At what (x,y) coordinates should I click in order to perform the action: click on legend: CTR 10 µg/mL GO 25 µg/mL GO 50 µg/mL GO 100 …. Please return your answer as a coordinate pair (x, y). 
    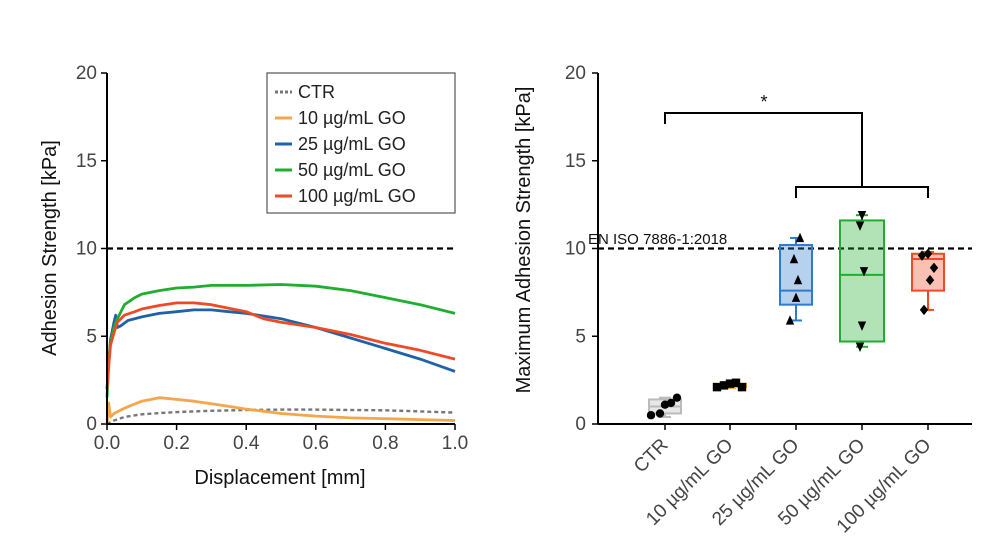
    Looking at the image, I should click on (361, 143).